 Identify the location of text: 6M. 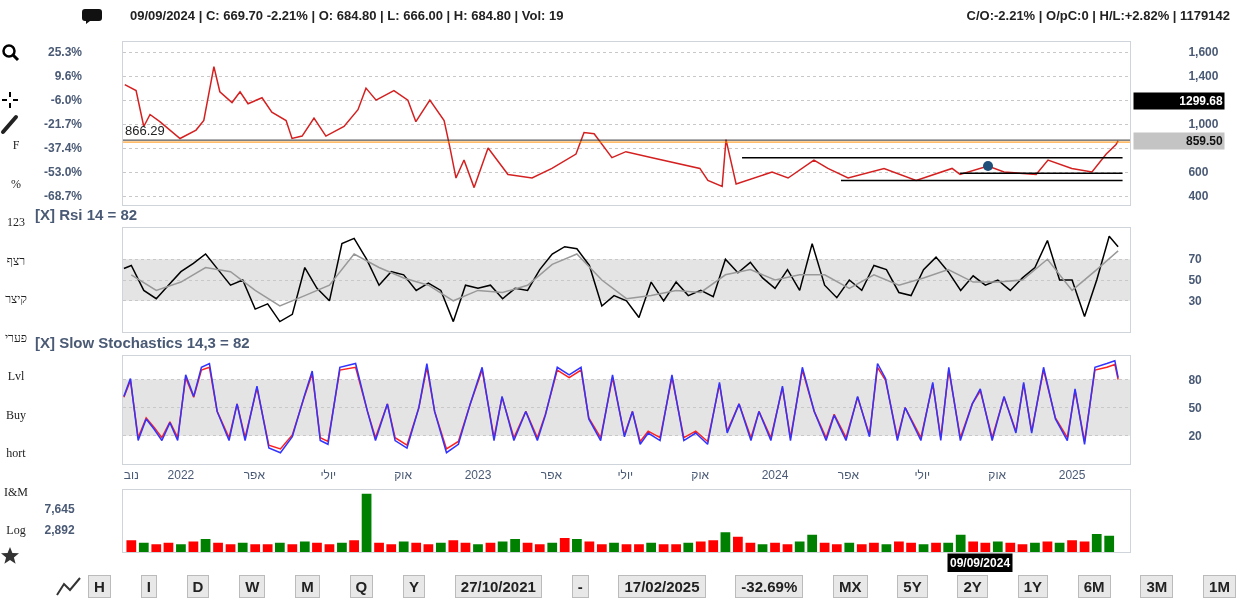
(1094, 586).